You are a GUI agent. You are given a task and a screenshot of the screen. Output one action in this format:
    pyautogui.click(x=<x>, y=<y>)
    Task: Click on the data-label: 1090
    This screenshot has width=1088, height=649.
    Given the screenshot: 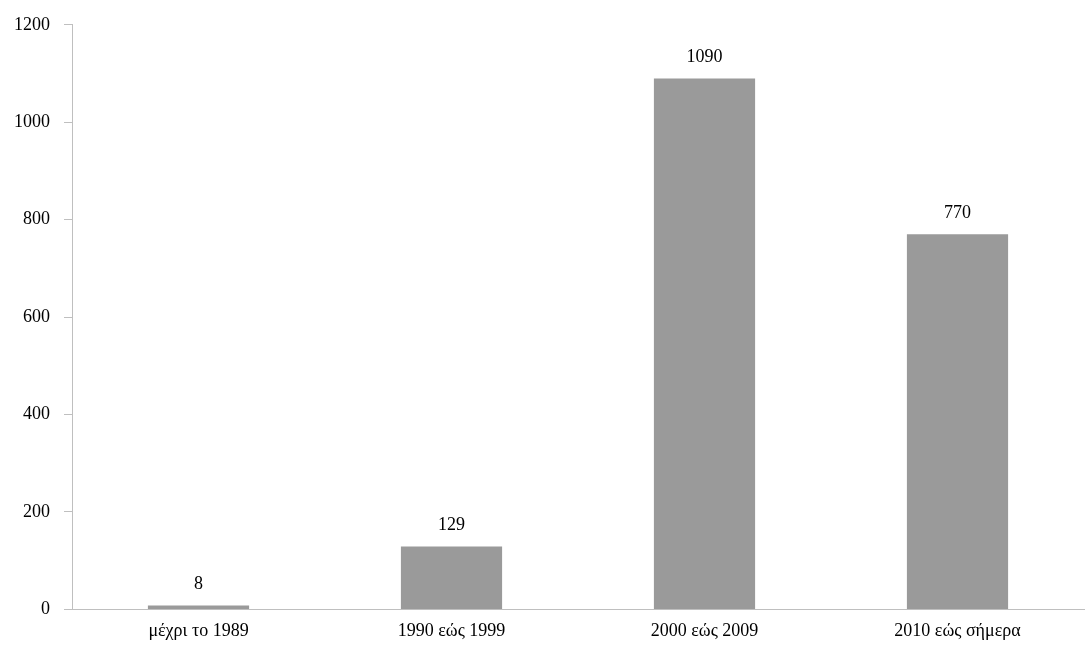 What is the action you would take?
    pyautogui.click(x=704, y=56)
    